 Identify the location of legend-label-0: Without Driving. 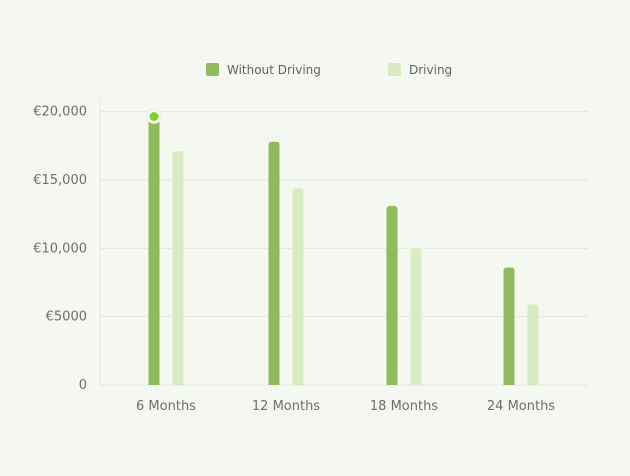
(274, 70).